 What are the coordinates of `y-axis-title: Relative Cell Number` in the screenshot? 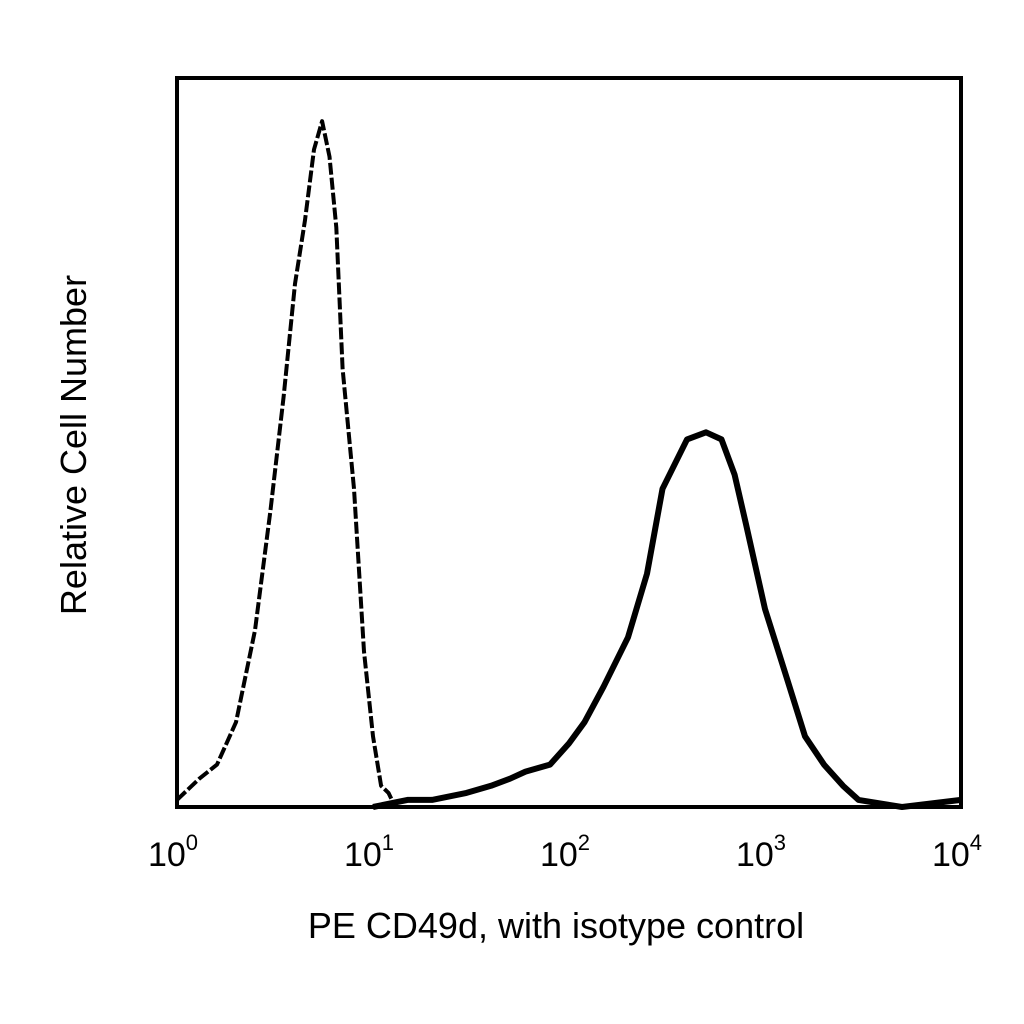 It's located at (73, 445).